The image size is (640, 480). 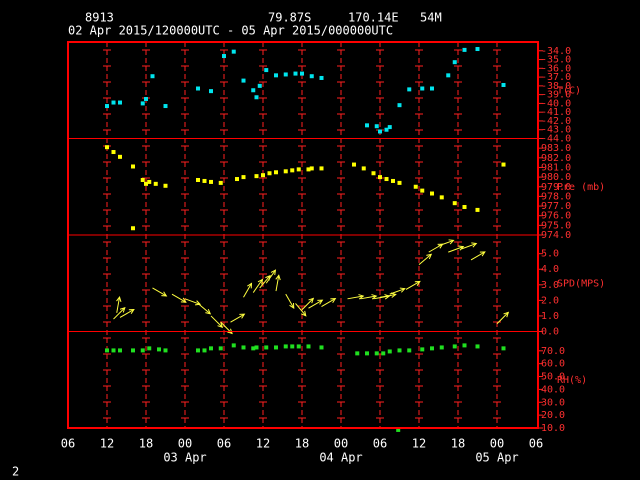 What do you see at coordinates (556, 112) in the screenshot?
I see `y-tick-label: -41.0` at bounding box center [556, 112].